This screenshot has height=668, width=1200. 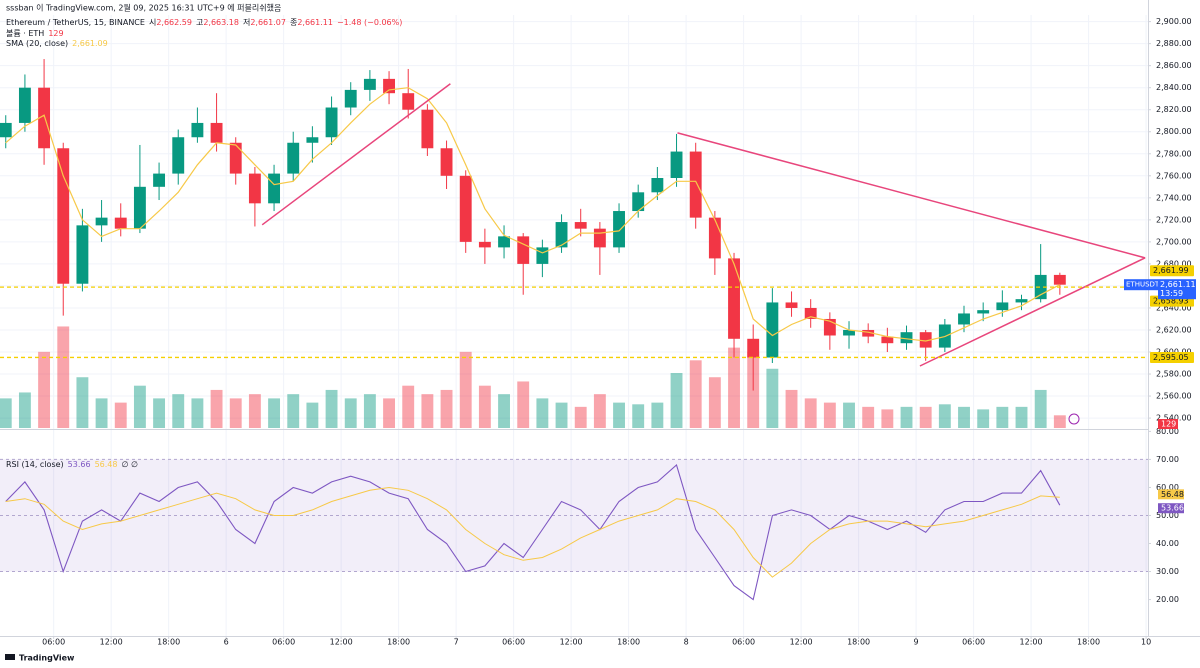 I want to click on y-tick-label: 2,880.00, so click(x=1174, y=43).